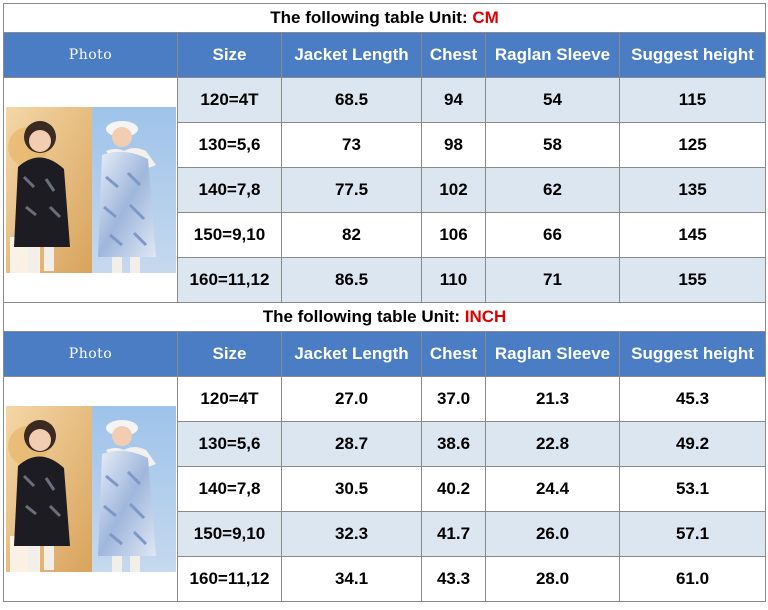  What do you see at coordinates (692, 489) in the screenshot?
I see `cell-suggest-height: 53.1` at bounding box center [692, 489].